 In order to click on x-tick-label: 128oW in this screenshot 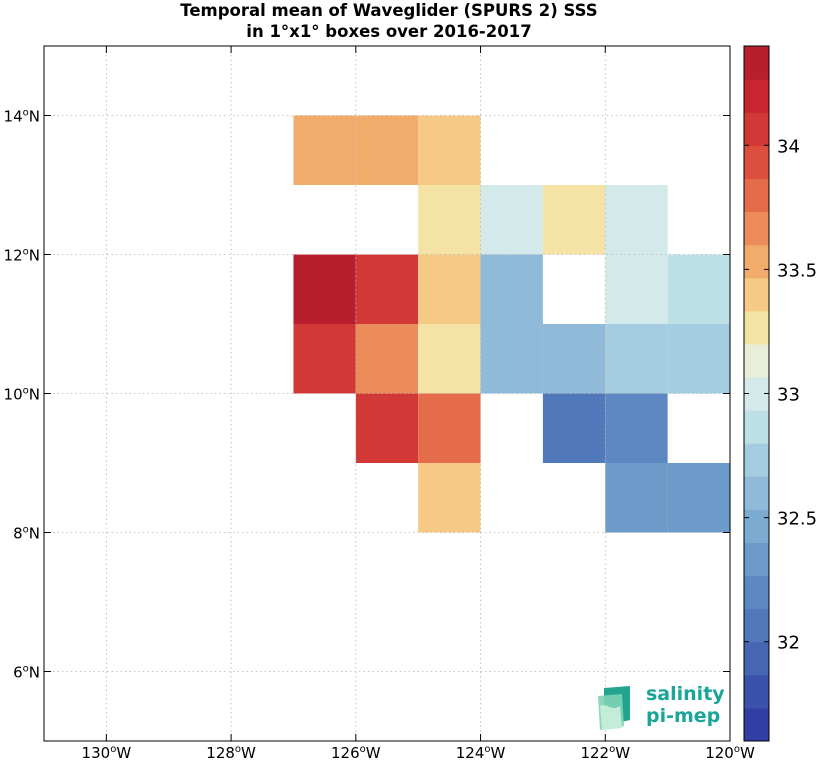, I will do `click(231, 753)`.